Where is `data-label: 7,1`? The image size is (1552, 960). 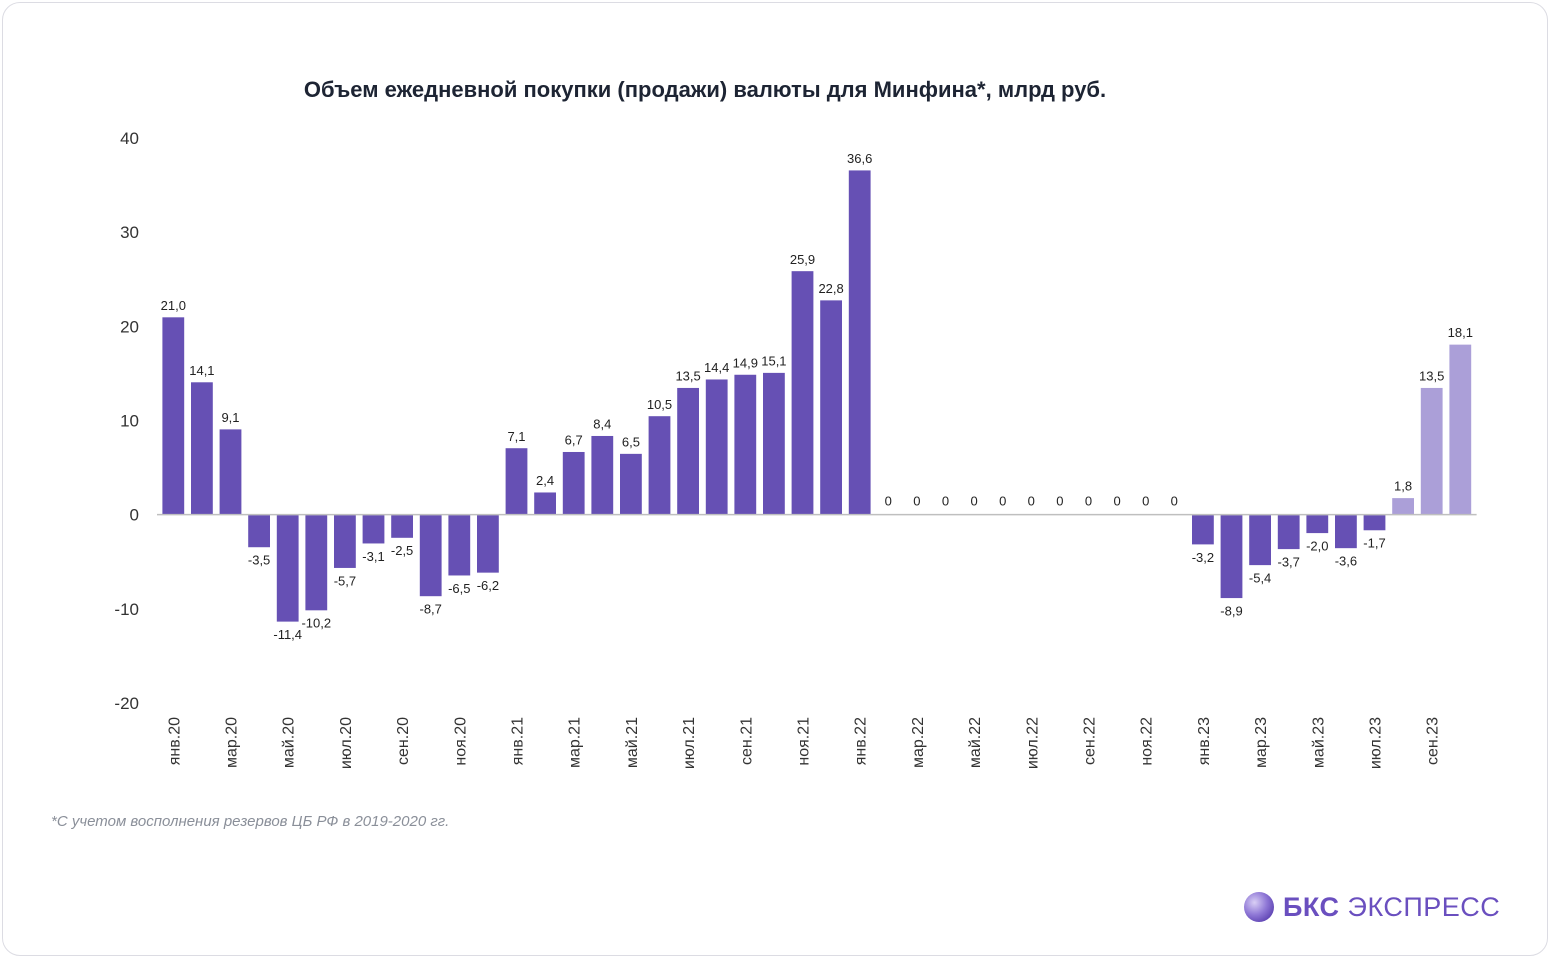 data-label: 7,1 is located at coordinates (516, 436).